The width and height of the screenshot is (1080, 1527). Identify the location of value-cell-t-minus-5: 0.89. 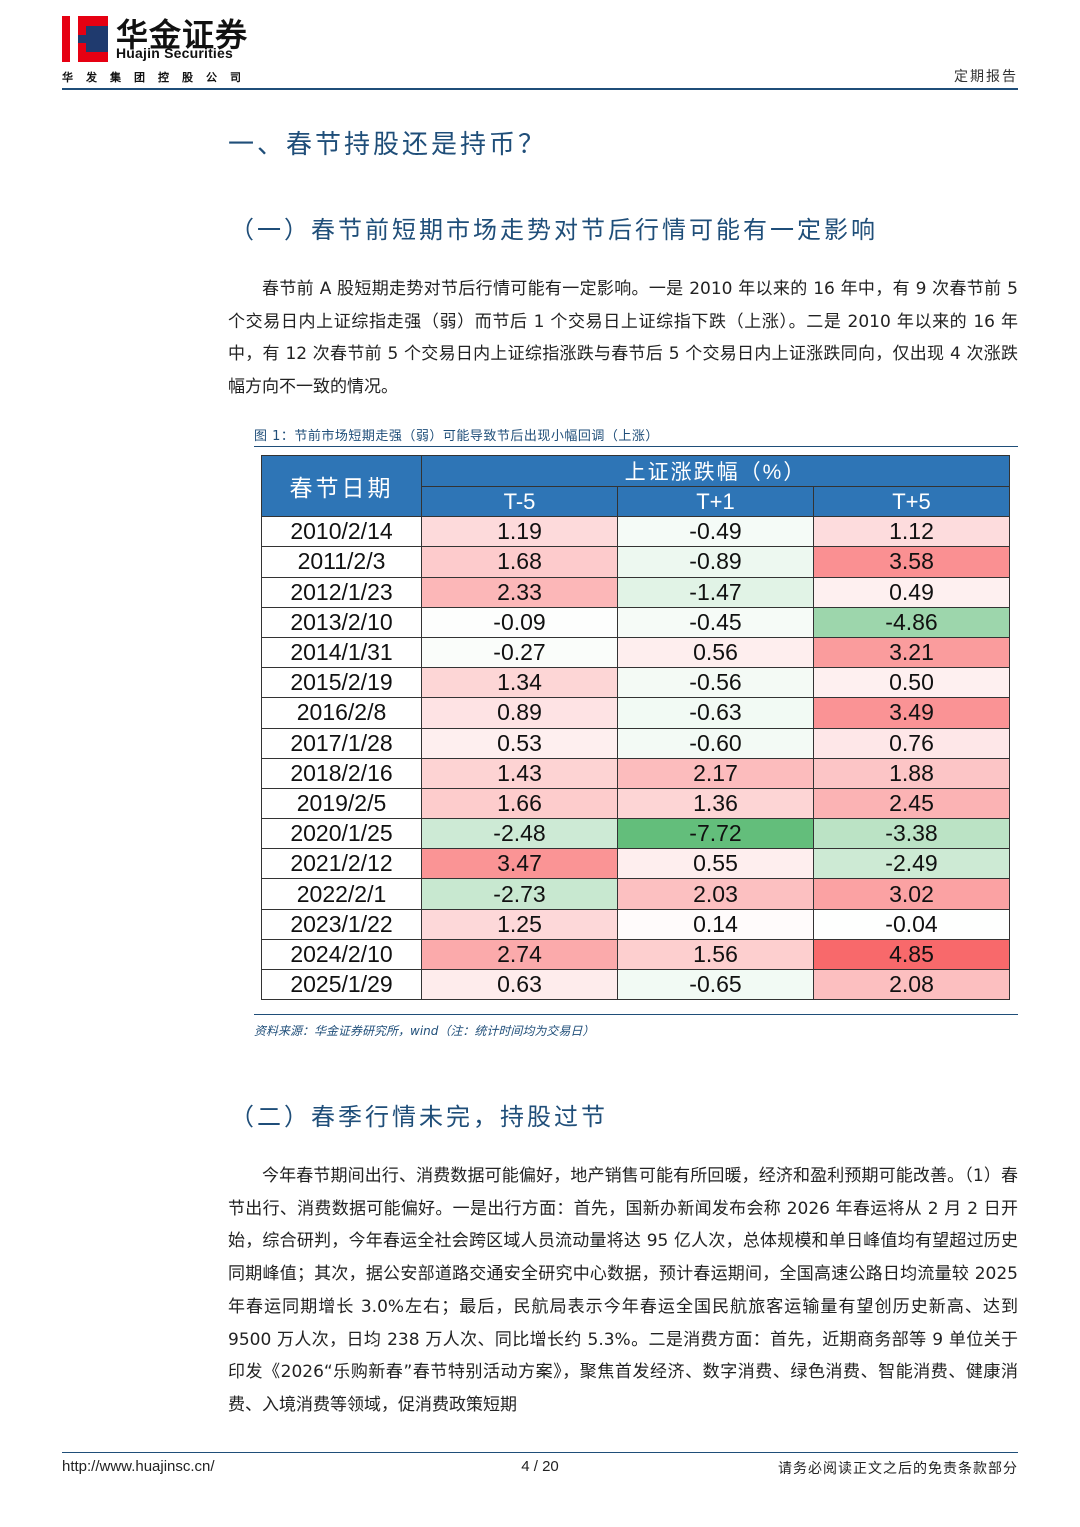
(519, 713).